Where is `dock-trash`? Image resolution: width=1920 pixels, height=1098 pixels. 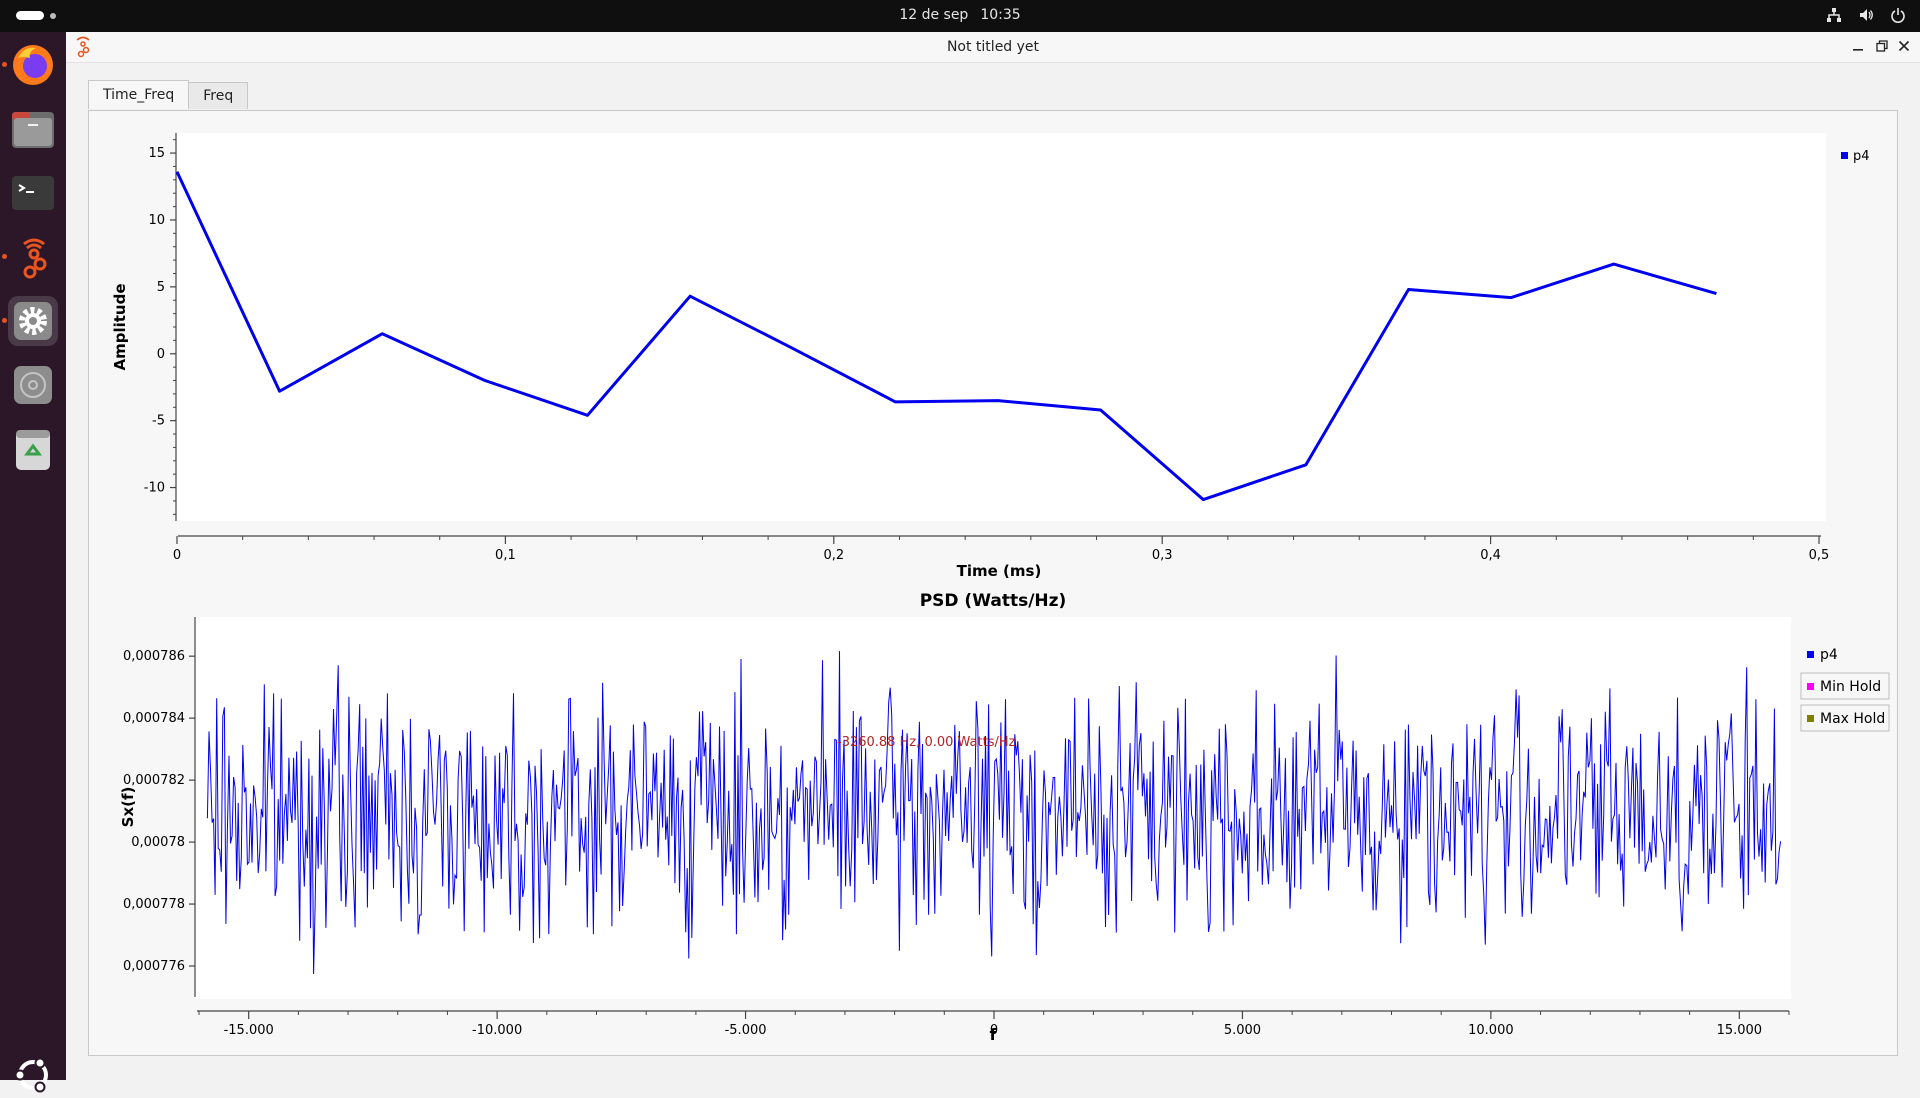
dock-trash is located at coordinates (33, 449).